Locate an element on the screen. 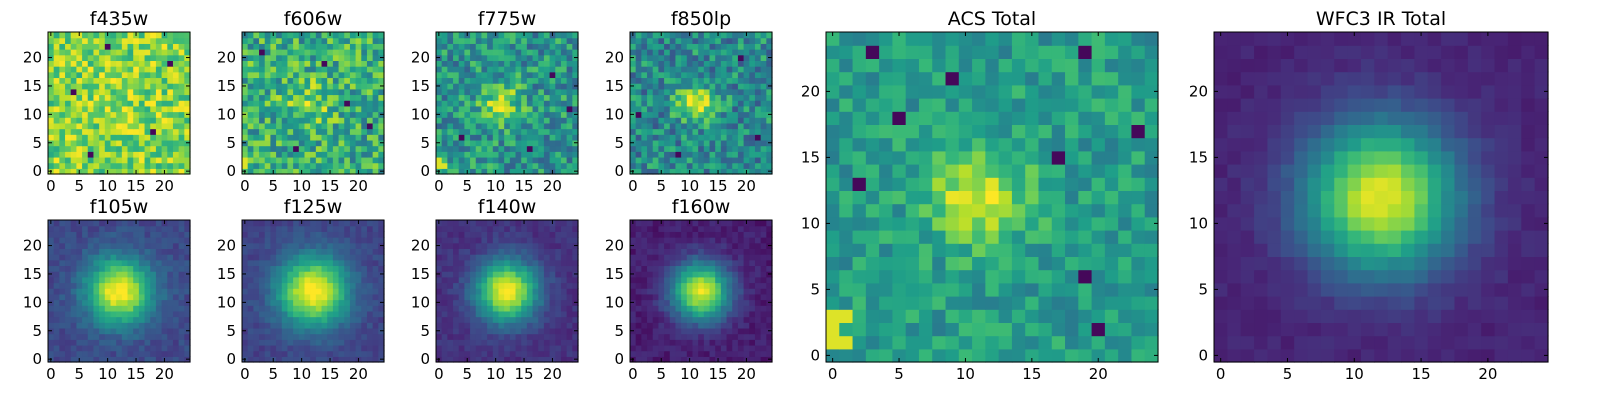  y-tick-label: 0 is located at coordinates (231, 171).